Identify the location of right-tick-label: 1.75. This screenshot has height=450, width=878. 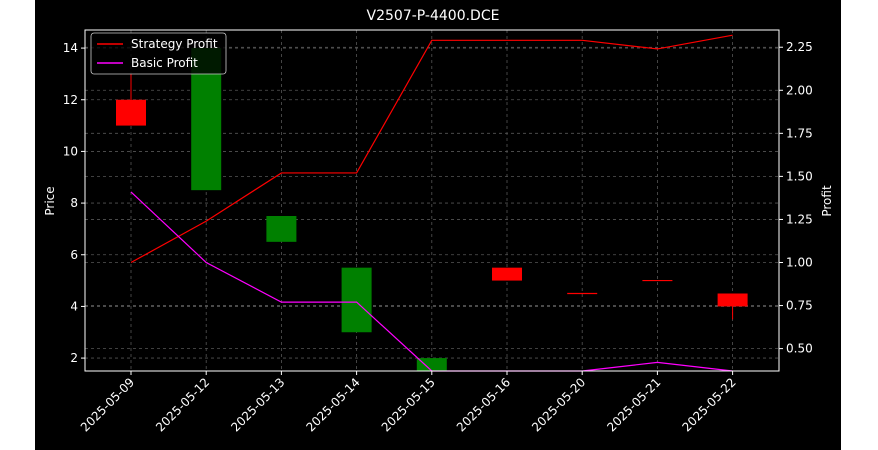
(799, 133).